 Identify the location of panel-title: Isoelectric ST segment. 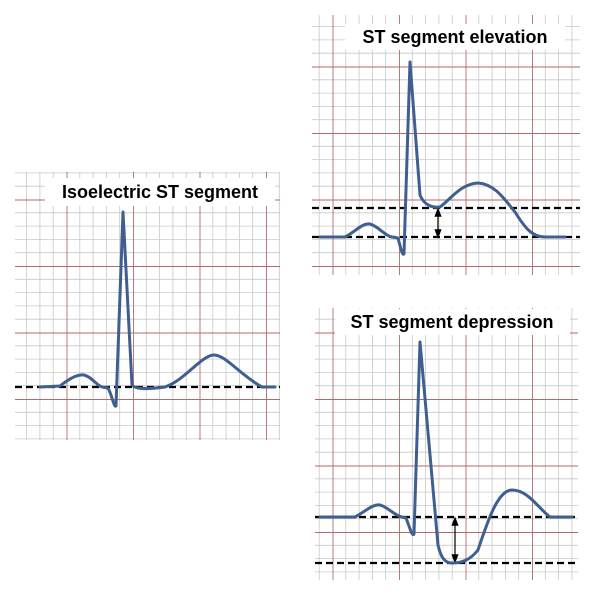
(160, 192).